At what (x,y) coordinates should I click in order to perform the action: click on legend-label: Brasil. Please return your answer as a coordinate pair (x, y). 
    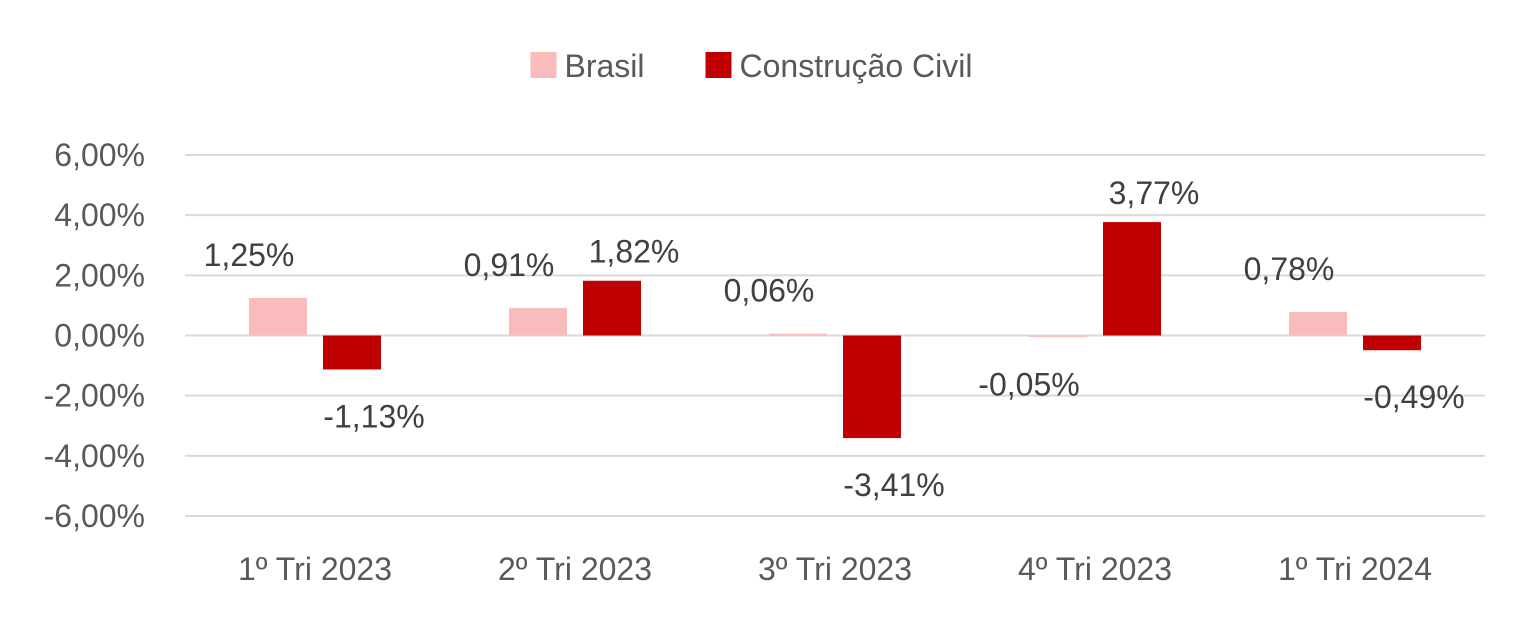
    Looking at the image, I should click on (605, 66).